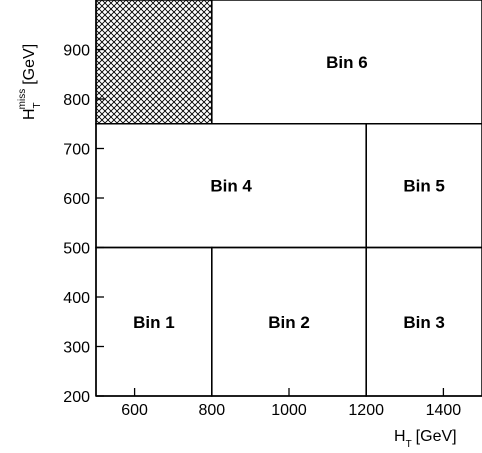 The width and height of the screenshot is (482, 453). What do you see at coordinates (76, 199) in the screenshot?
I see `y-tick-label: 600` at bounding box center [76, 199].